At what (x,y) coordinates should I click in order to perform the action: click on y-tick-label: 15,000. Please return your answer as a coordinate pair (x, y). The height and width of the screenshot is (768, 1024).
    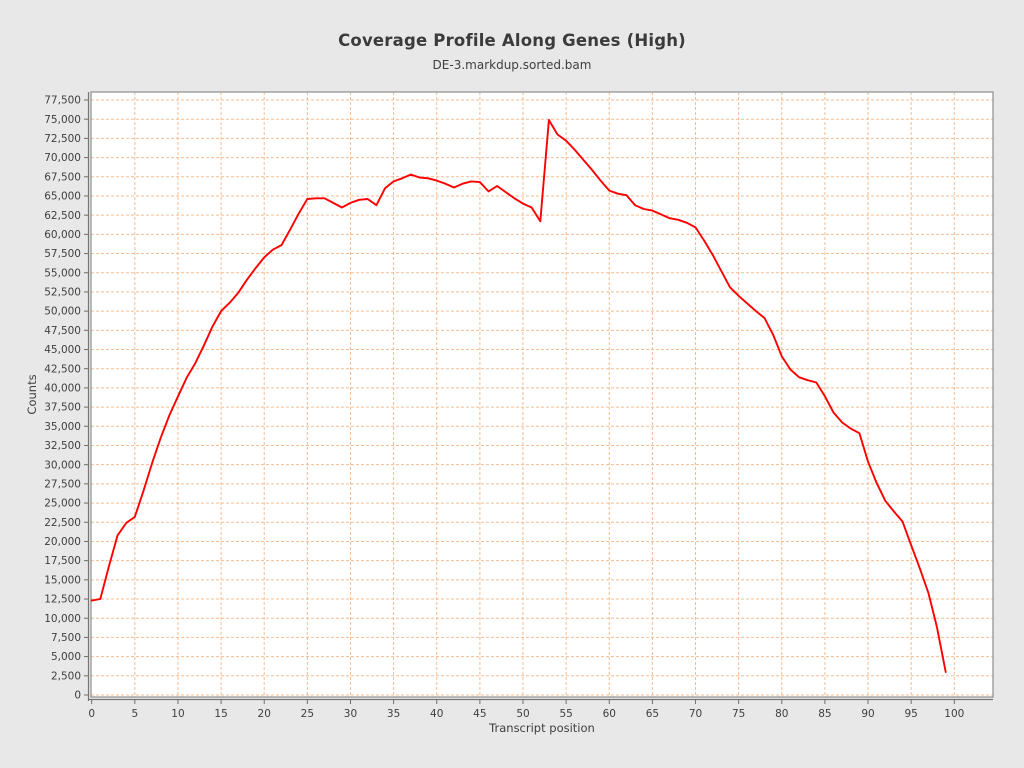
    Looking at the image, I should click on (62, 580).